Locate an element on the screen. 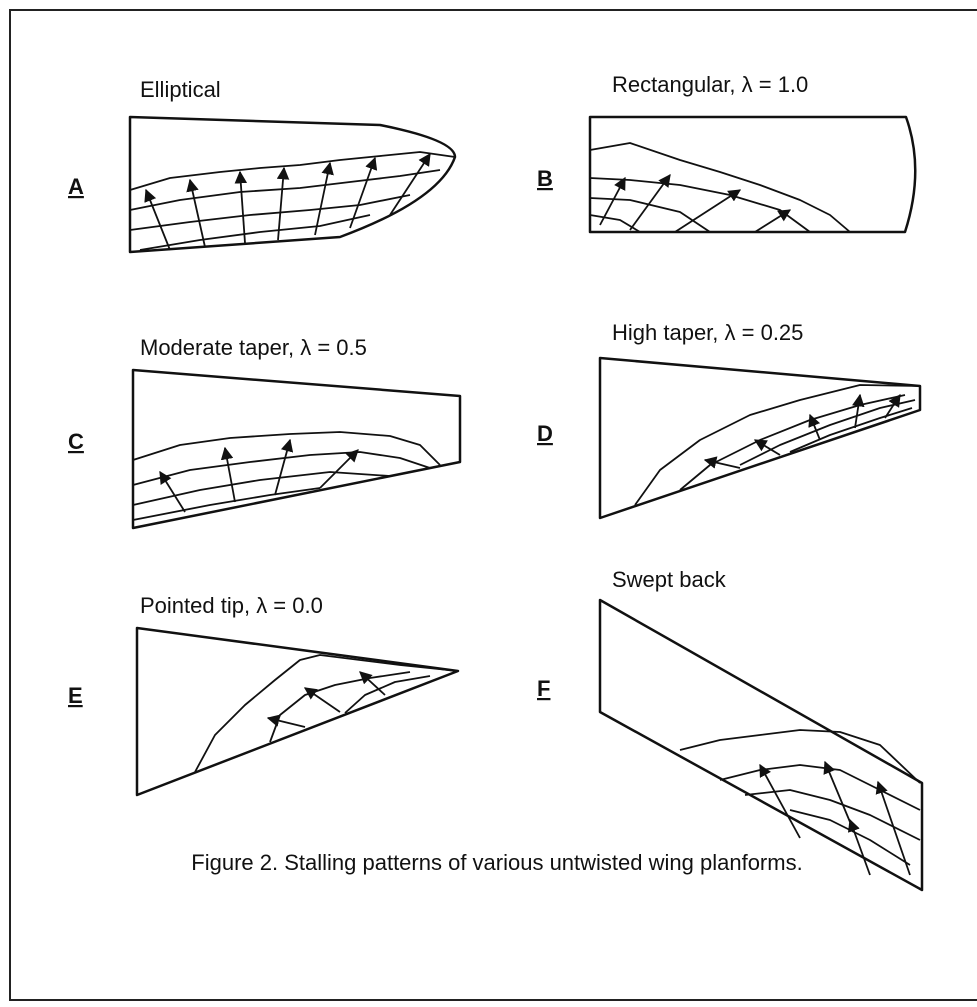 The height and width of the screenshot is (1007, 977). panel-letter: E is located at coordinates (75, 695).